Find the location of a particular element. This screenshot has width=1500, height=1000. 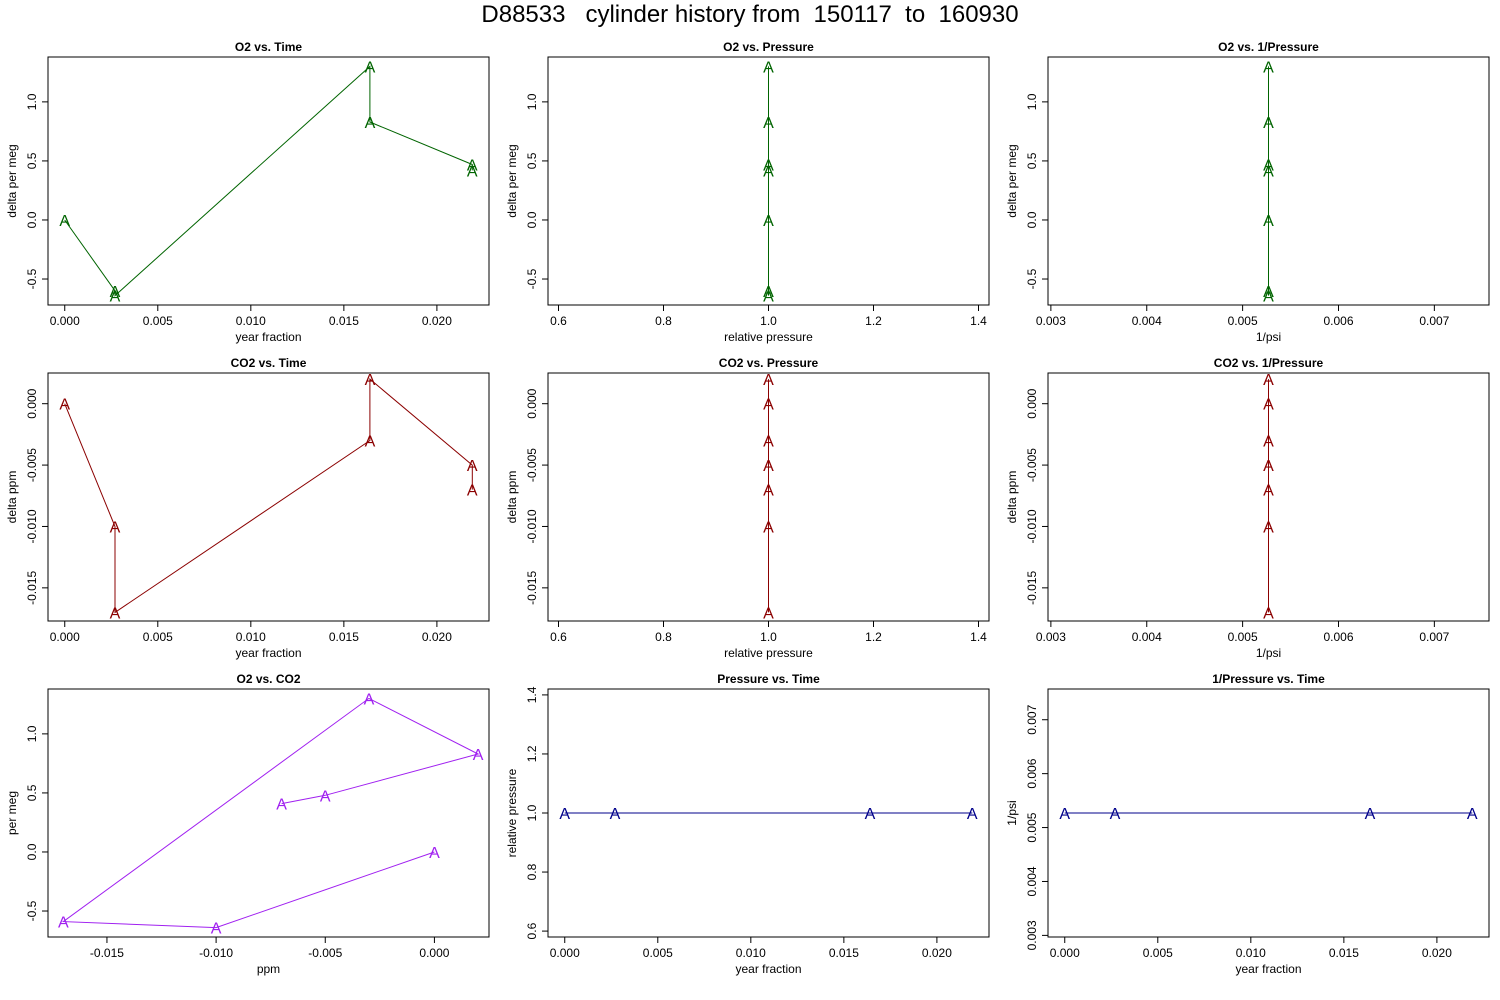

x-tick-label: 0.6 is located at coordinates (558, 637).